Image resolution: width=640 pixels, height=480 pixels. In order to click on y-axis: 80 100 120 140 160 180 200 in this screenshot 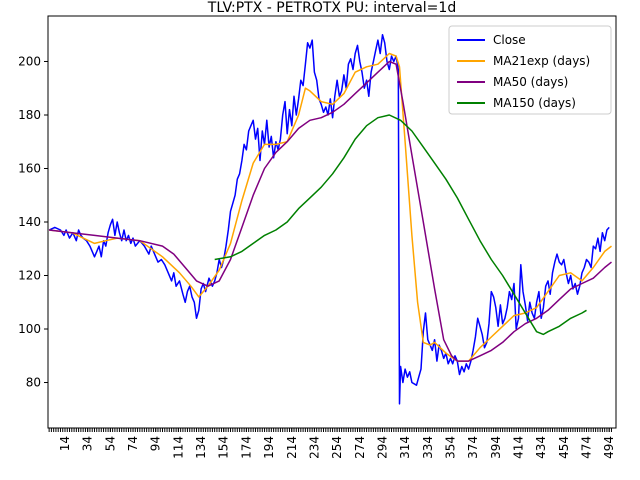, I will do `click(33, 222)`.